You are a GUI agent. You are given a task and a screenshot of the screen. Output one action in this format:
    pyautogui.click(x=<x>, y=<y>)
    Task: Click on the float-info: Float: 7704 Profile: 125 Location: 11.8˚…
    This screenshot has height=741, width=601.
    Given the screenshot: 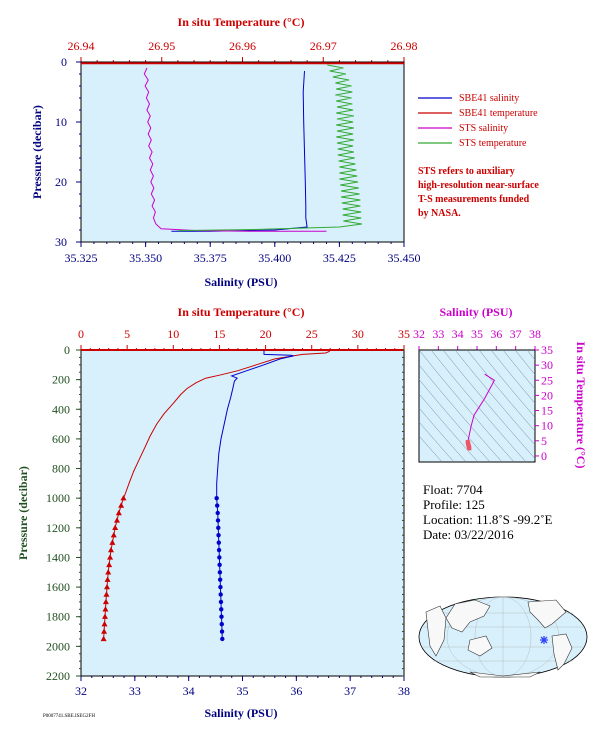 What is the action you would take?
    pyautogui.click(x=488, y=512)
    